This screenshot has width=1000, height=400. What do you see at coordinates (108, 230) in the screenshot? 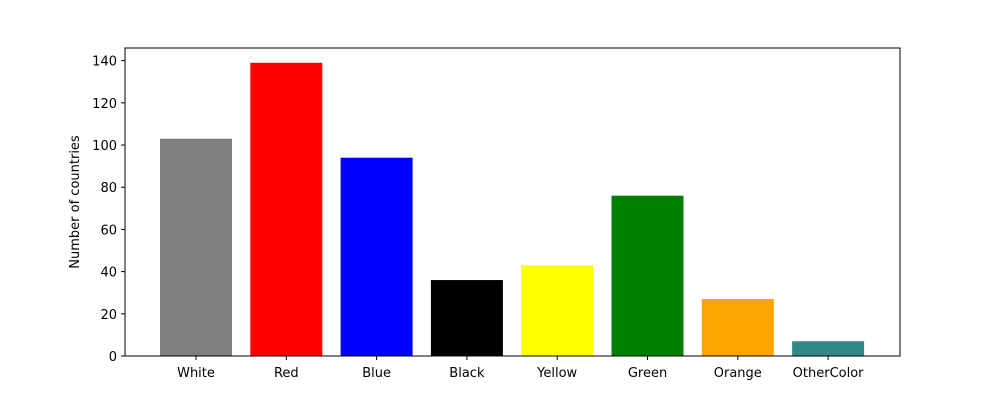
I see `y-tick-label: 60` at bounding box center [108, 230].